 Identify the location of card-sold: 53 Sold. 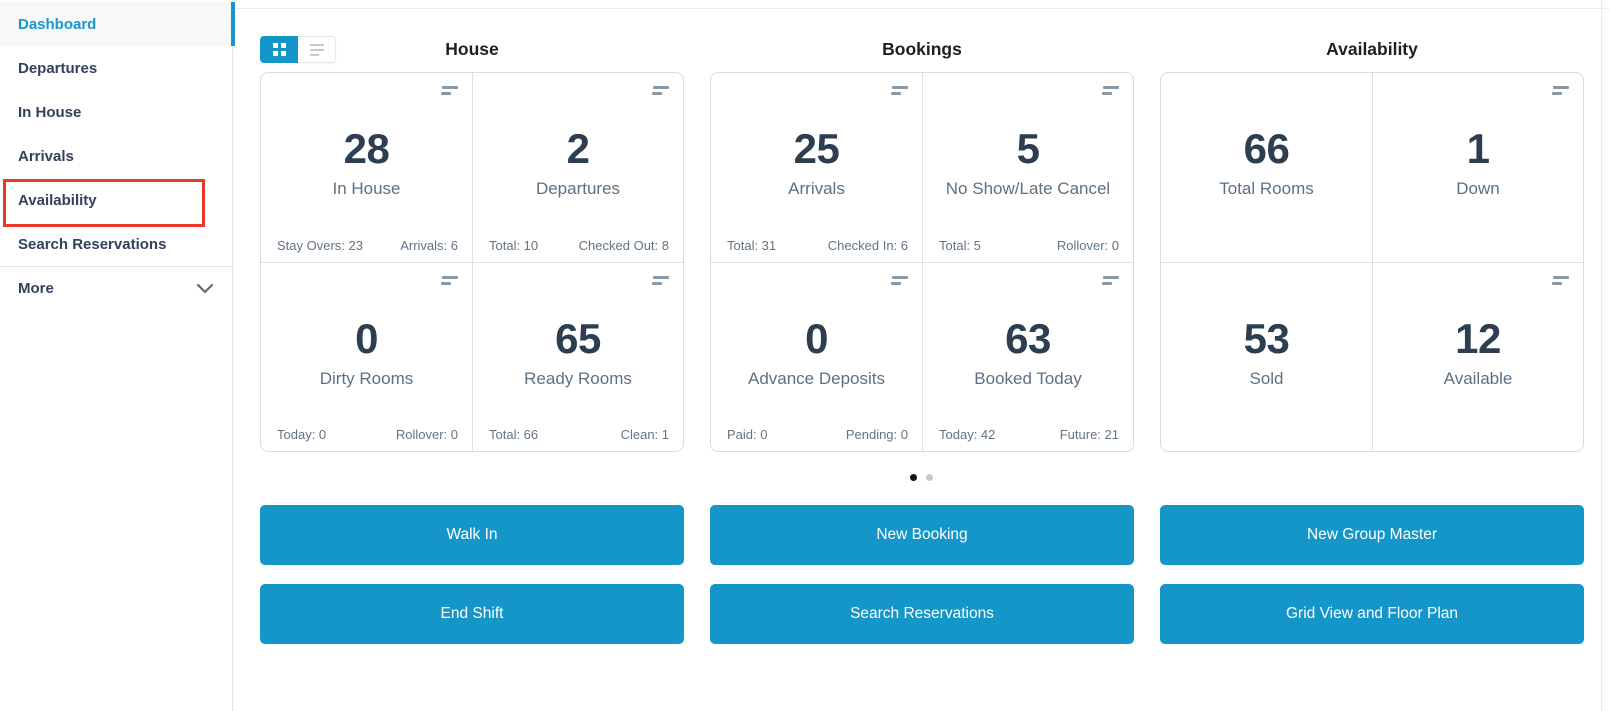
(1266, 356).